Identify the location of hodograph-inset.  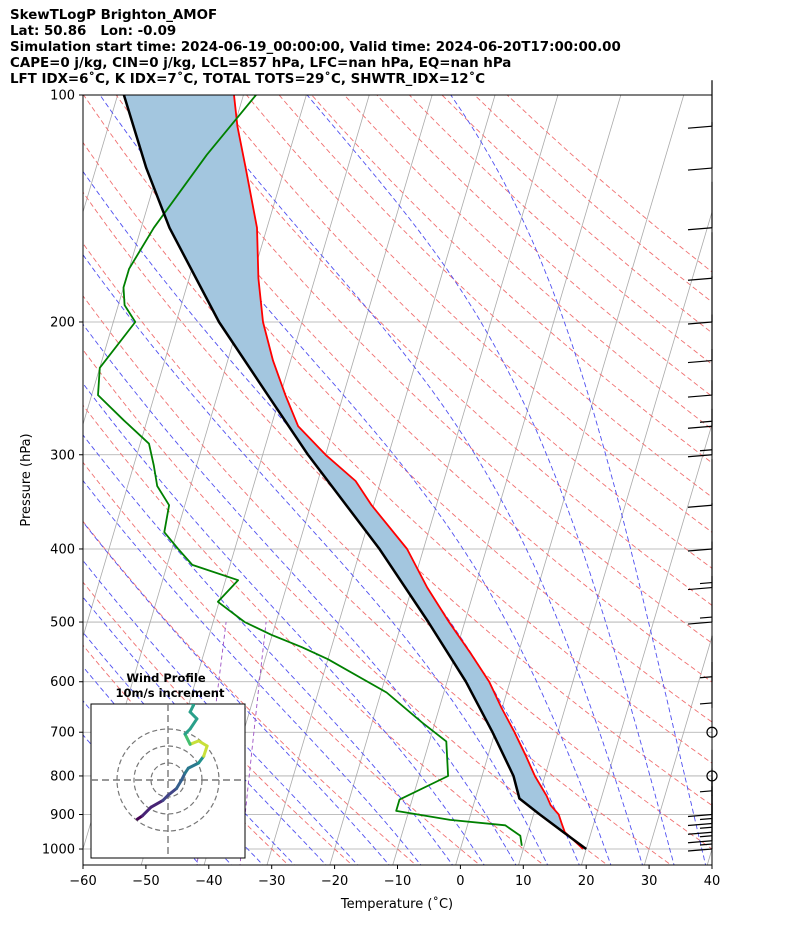
(168, 781).